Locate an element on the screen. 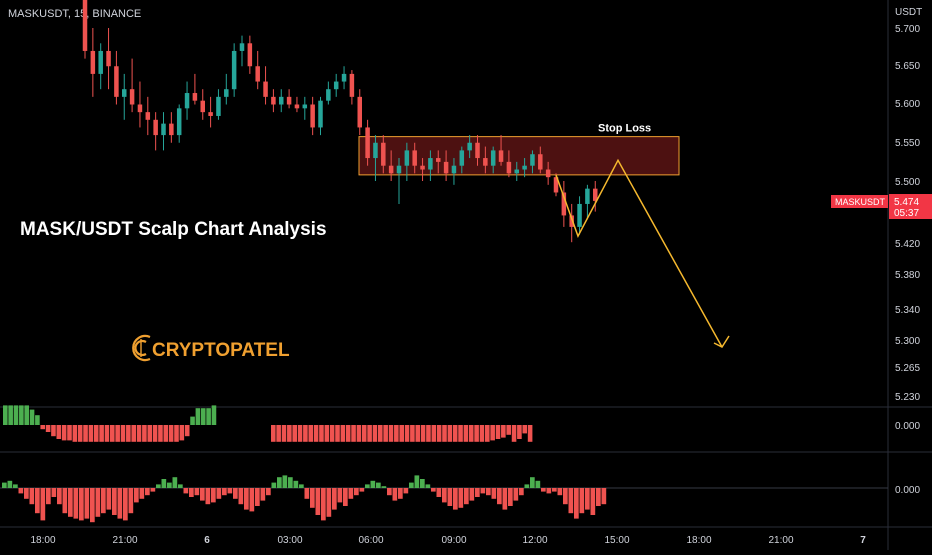  symbol-tag-label: MASKUSDT is located at coordinates (860, 202).